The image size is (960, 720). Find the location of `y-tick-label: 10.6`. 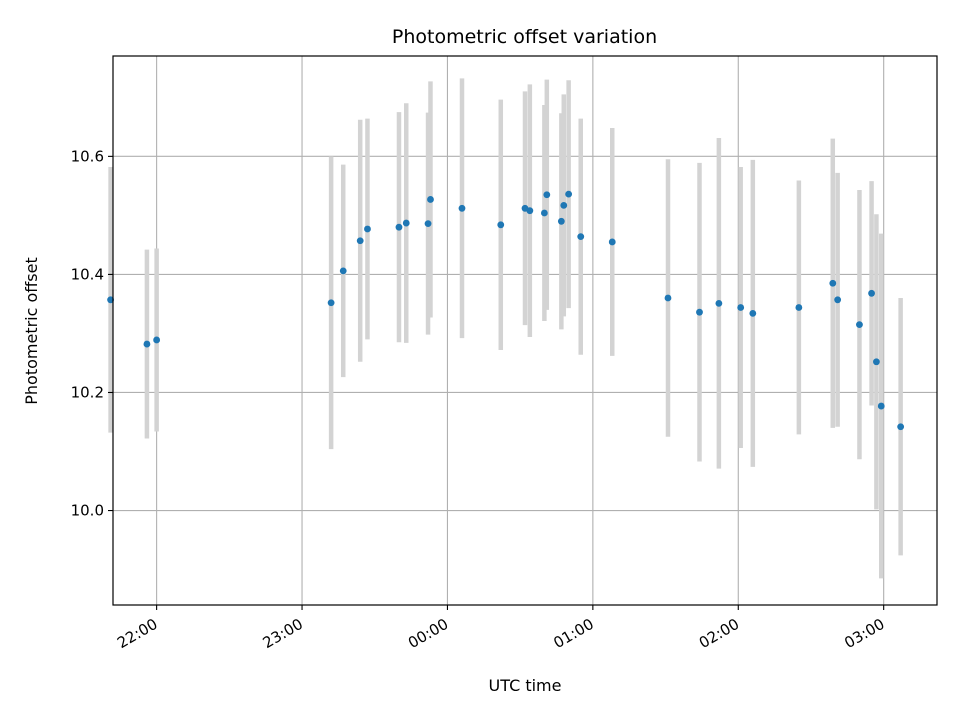

y-tick-label: 10.6 is located at coordinates (87, 156).